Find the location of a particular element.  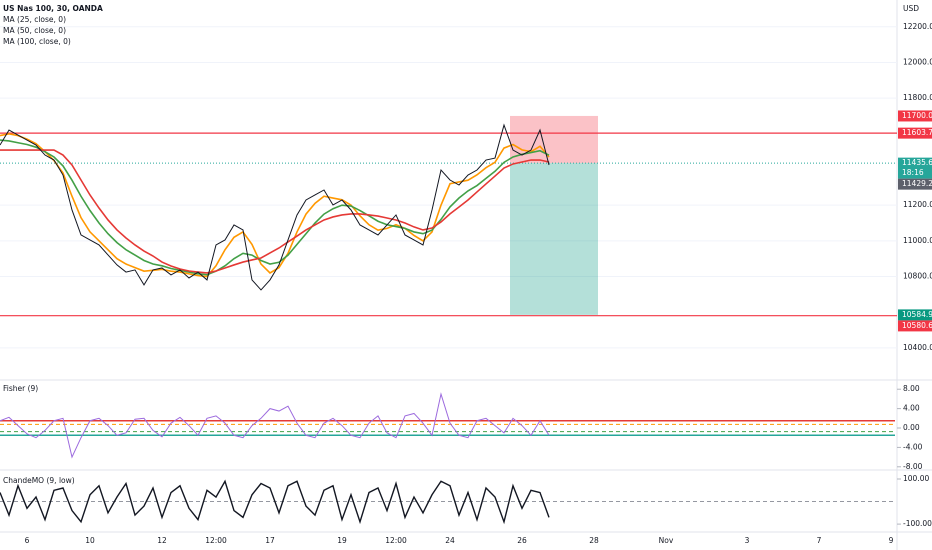

y-tick-label: 11200.0 is located at coordinates (917, 204).